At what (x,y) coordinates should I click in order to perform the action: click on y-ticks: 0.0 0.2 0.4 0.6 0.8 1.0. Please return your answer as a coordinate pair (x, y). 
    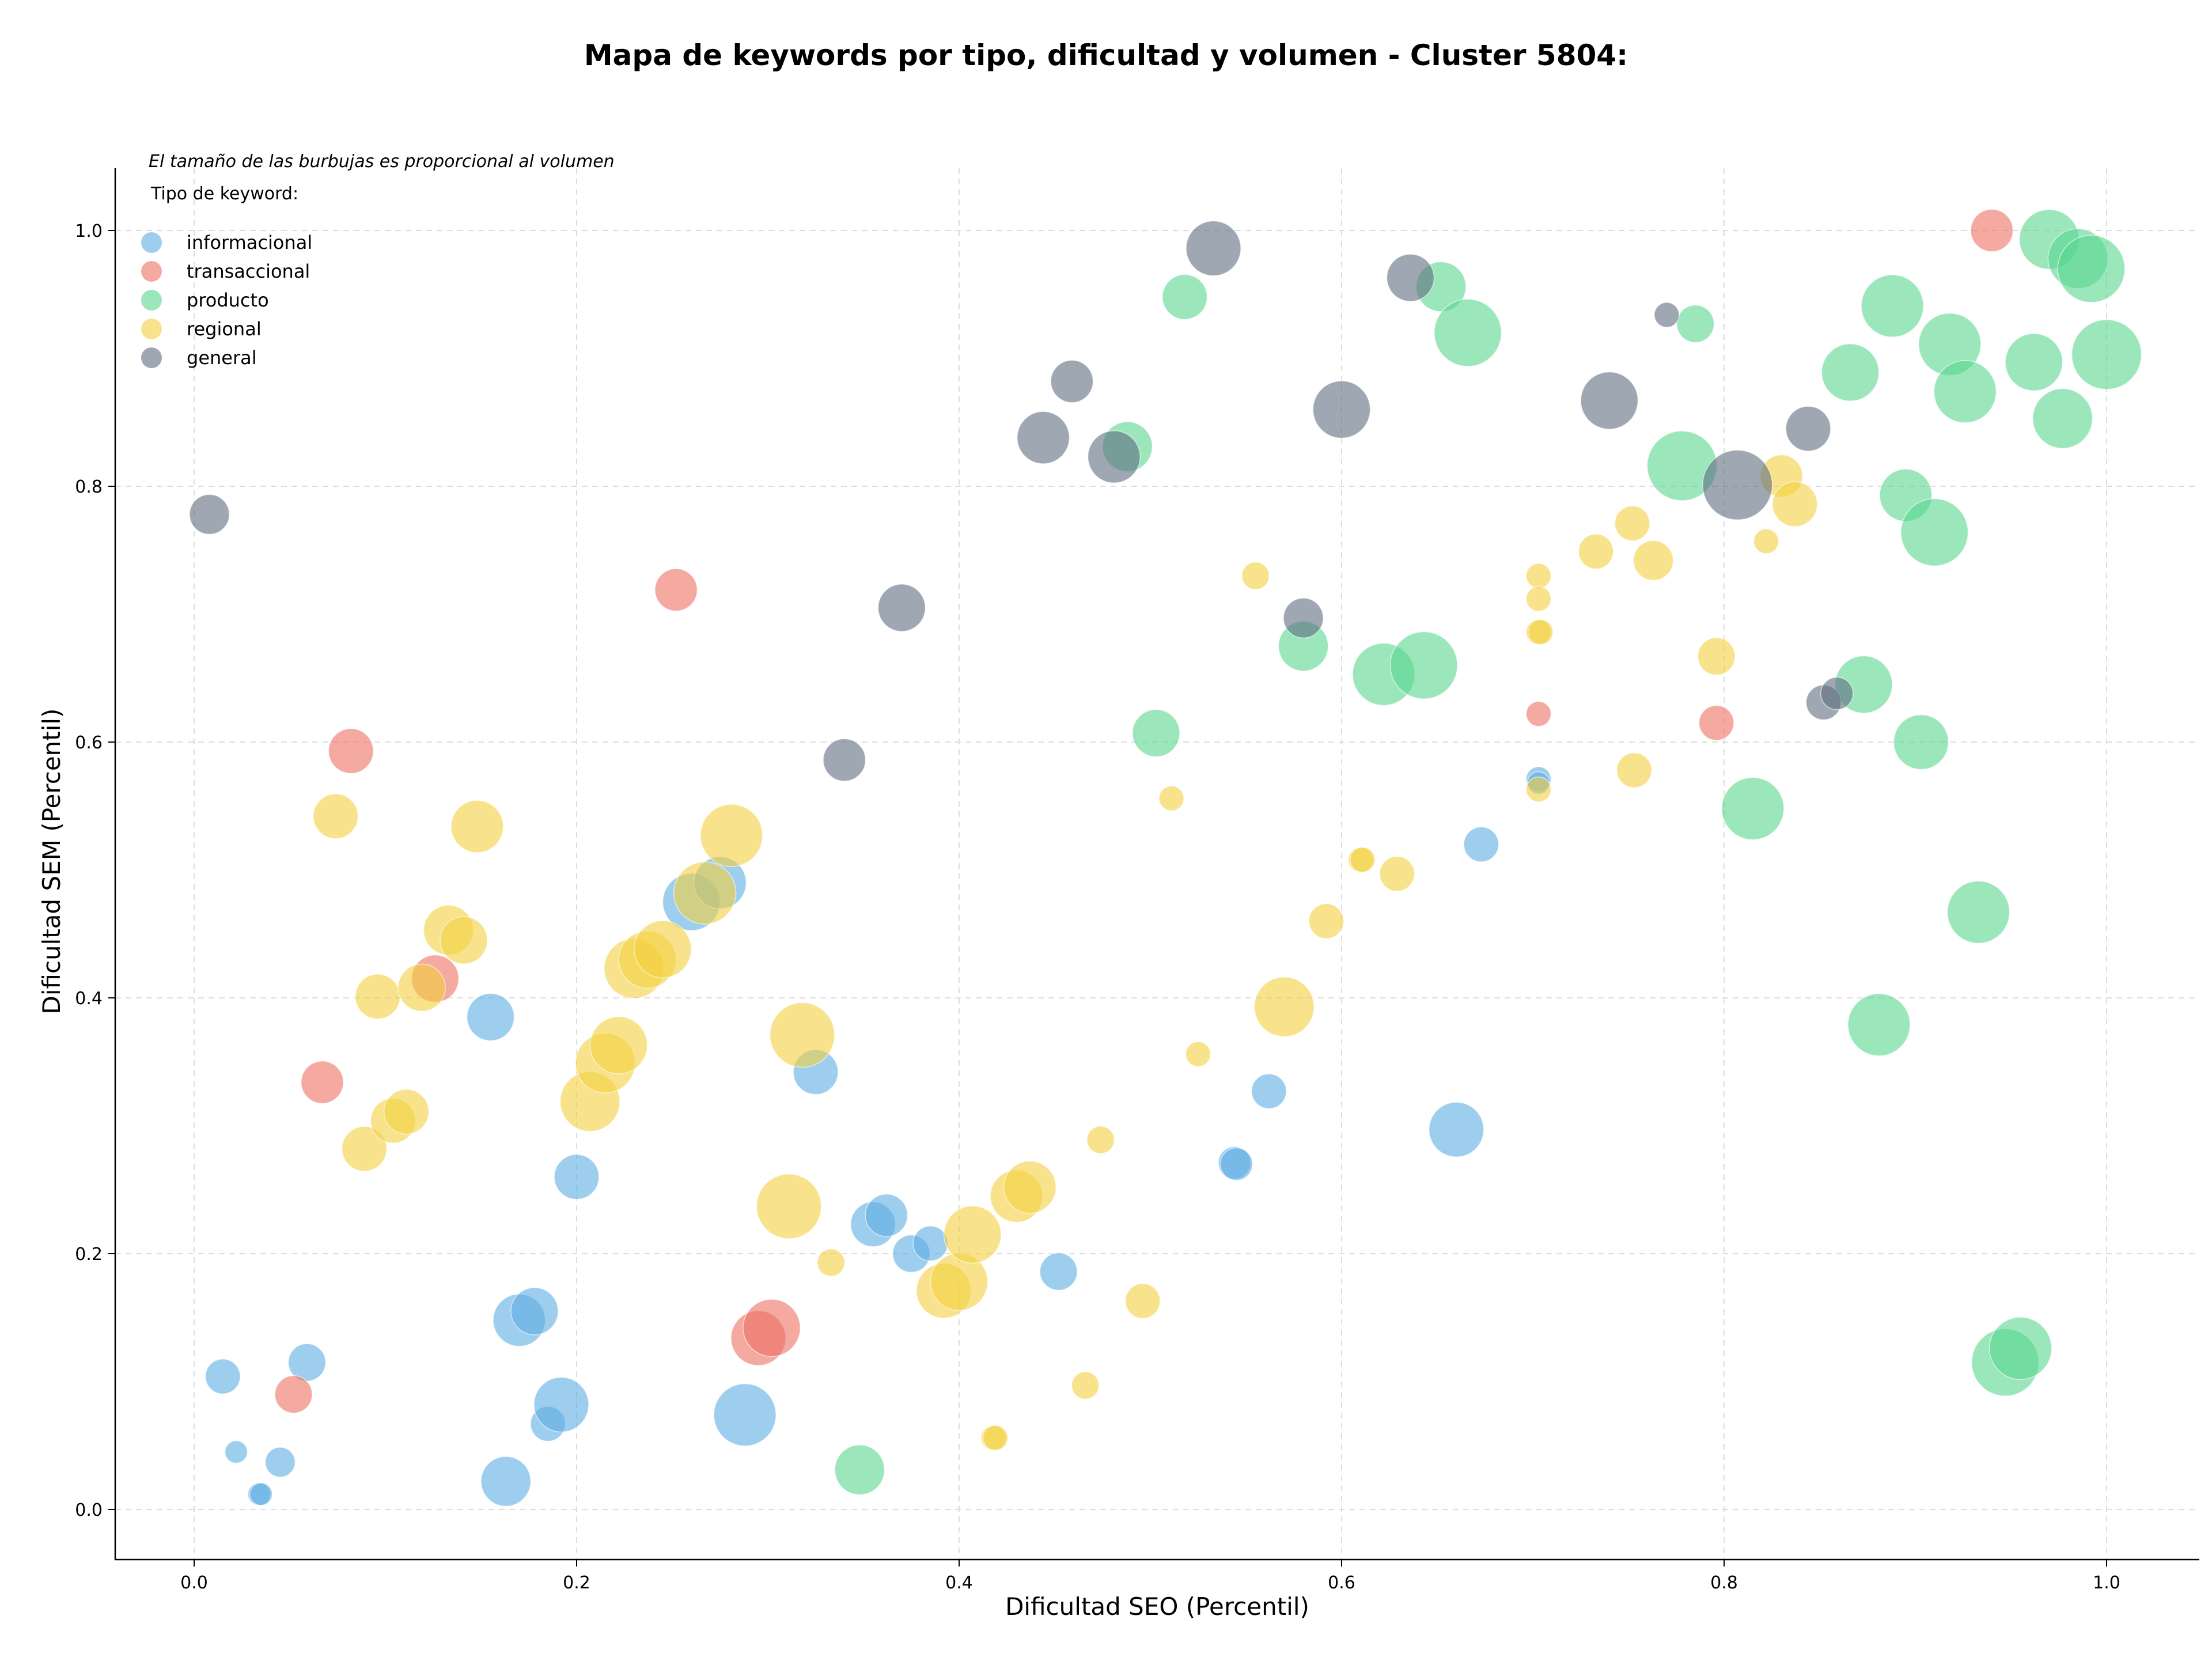
    Looking at the image, I should click on (95, 870).